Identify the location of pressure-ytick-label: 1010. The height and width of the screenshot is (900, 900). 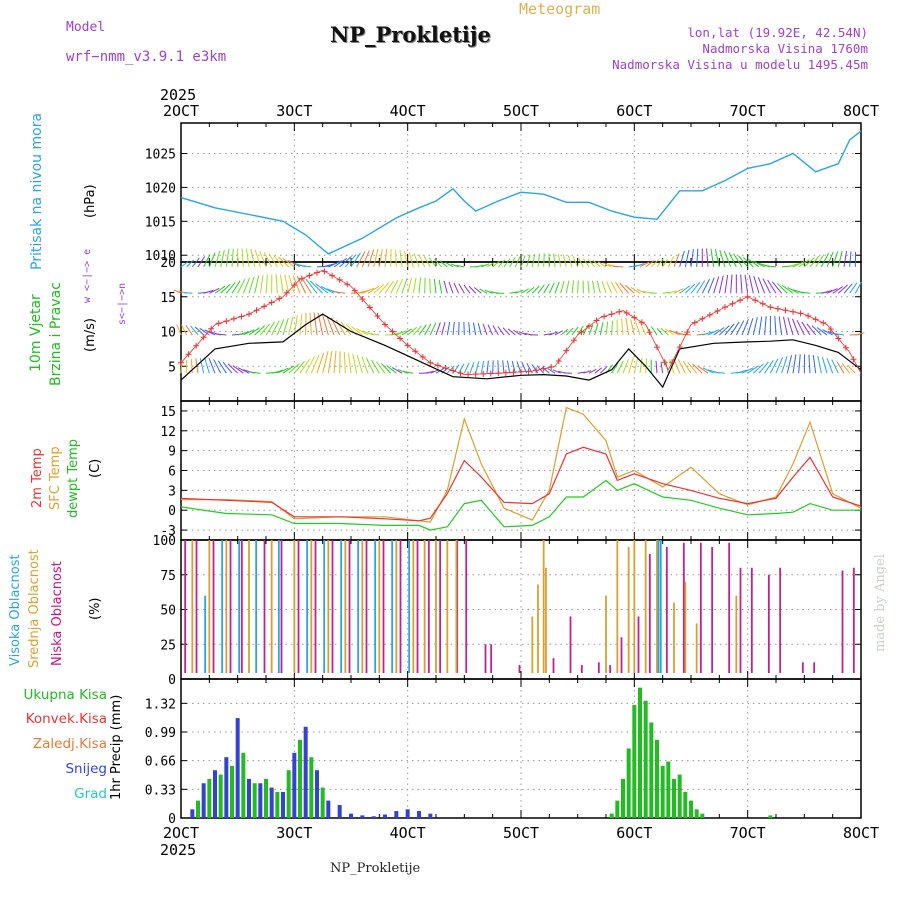
(160, 256).